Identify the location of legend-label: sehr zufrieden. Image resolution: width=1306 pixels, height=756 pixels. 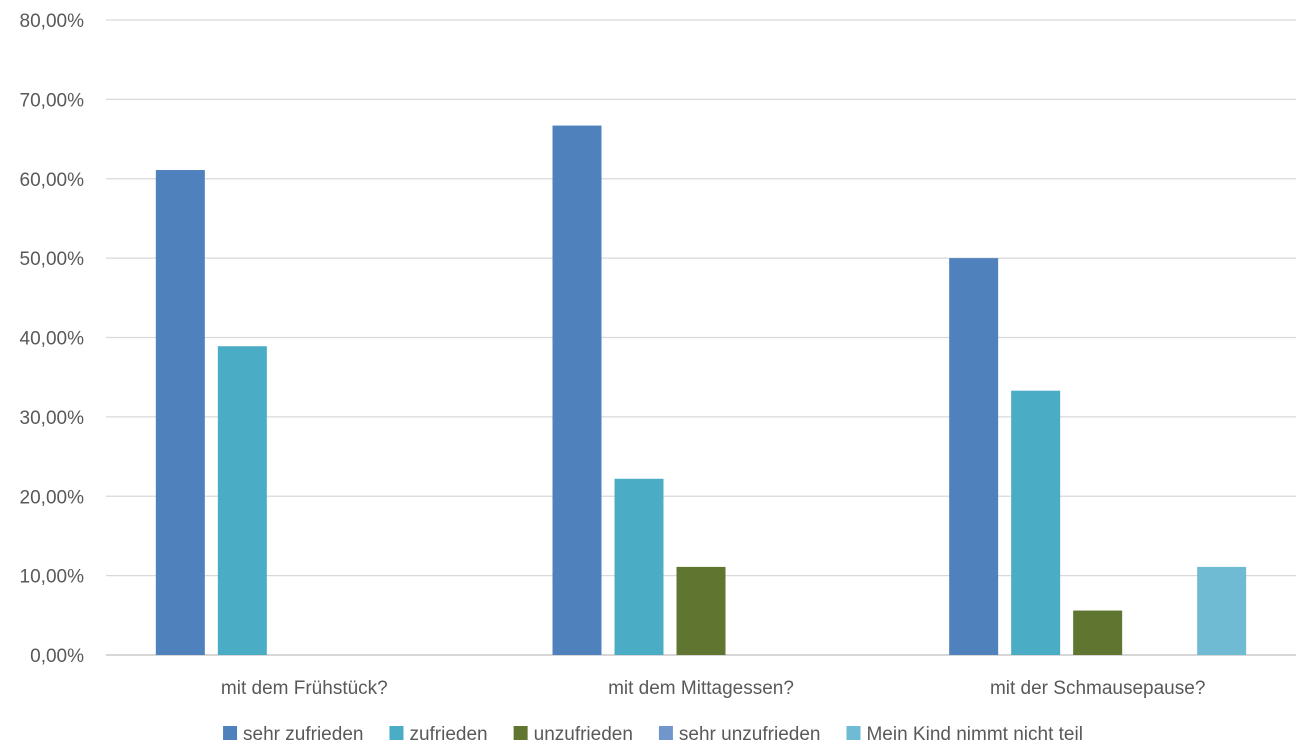
(303, 734).